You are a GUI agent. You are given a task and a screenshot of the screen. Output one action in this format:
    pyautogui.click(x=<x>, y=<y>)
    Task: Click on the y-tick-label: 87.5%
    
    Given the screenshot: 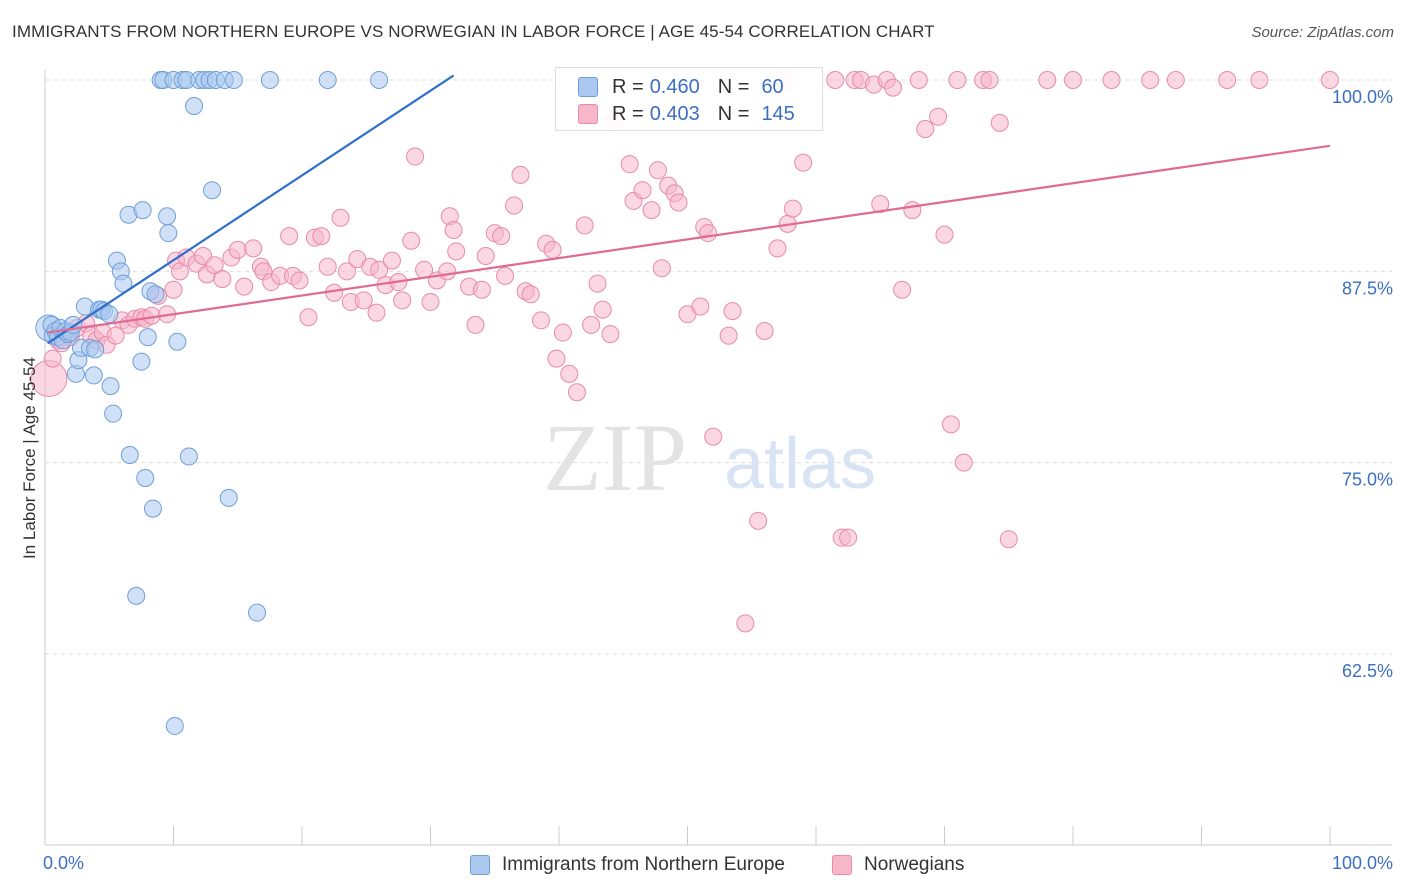 What is the action you would take?
    pyautogui.click(x=1367, y=288)
    